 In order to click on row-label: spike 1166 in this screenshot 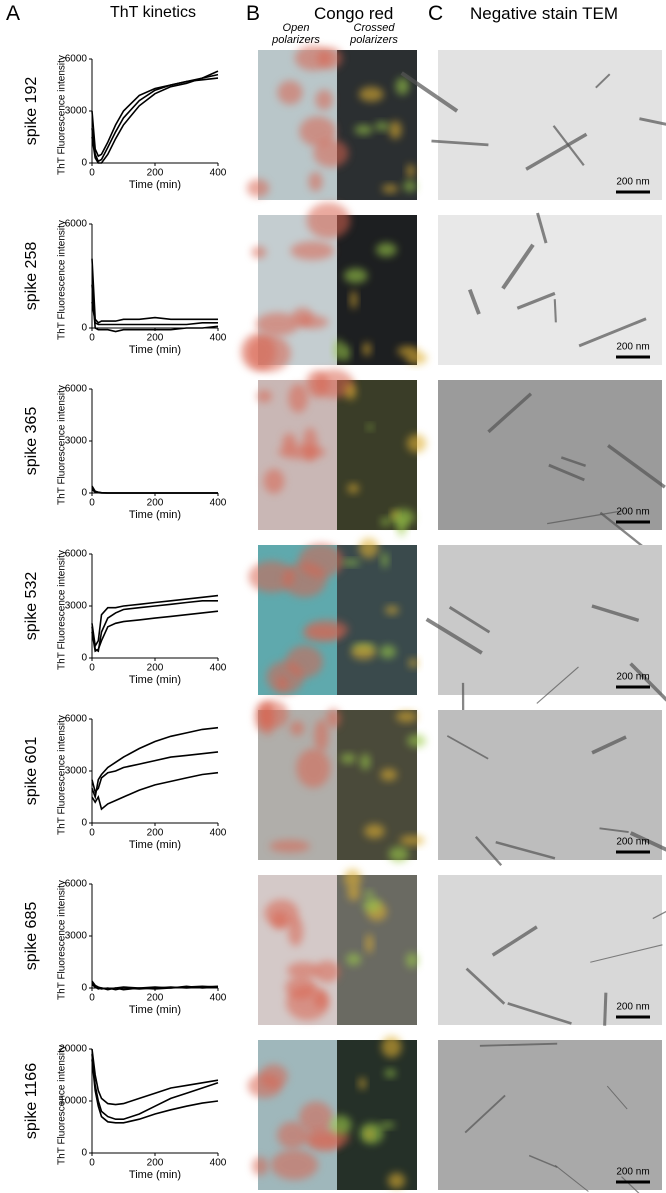, I will do `click(31, 1101)`.